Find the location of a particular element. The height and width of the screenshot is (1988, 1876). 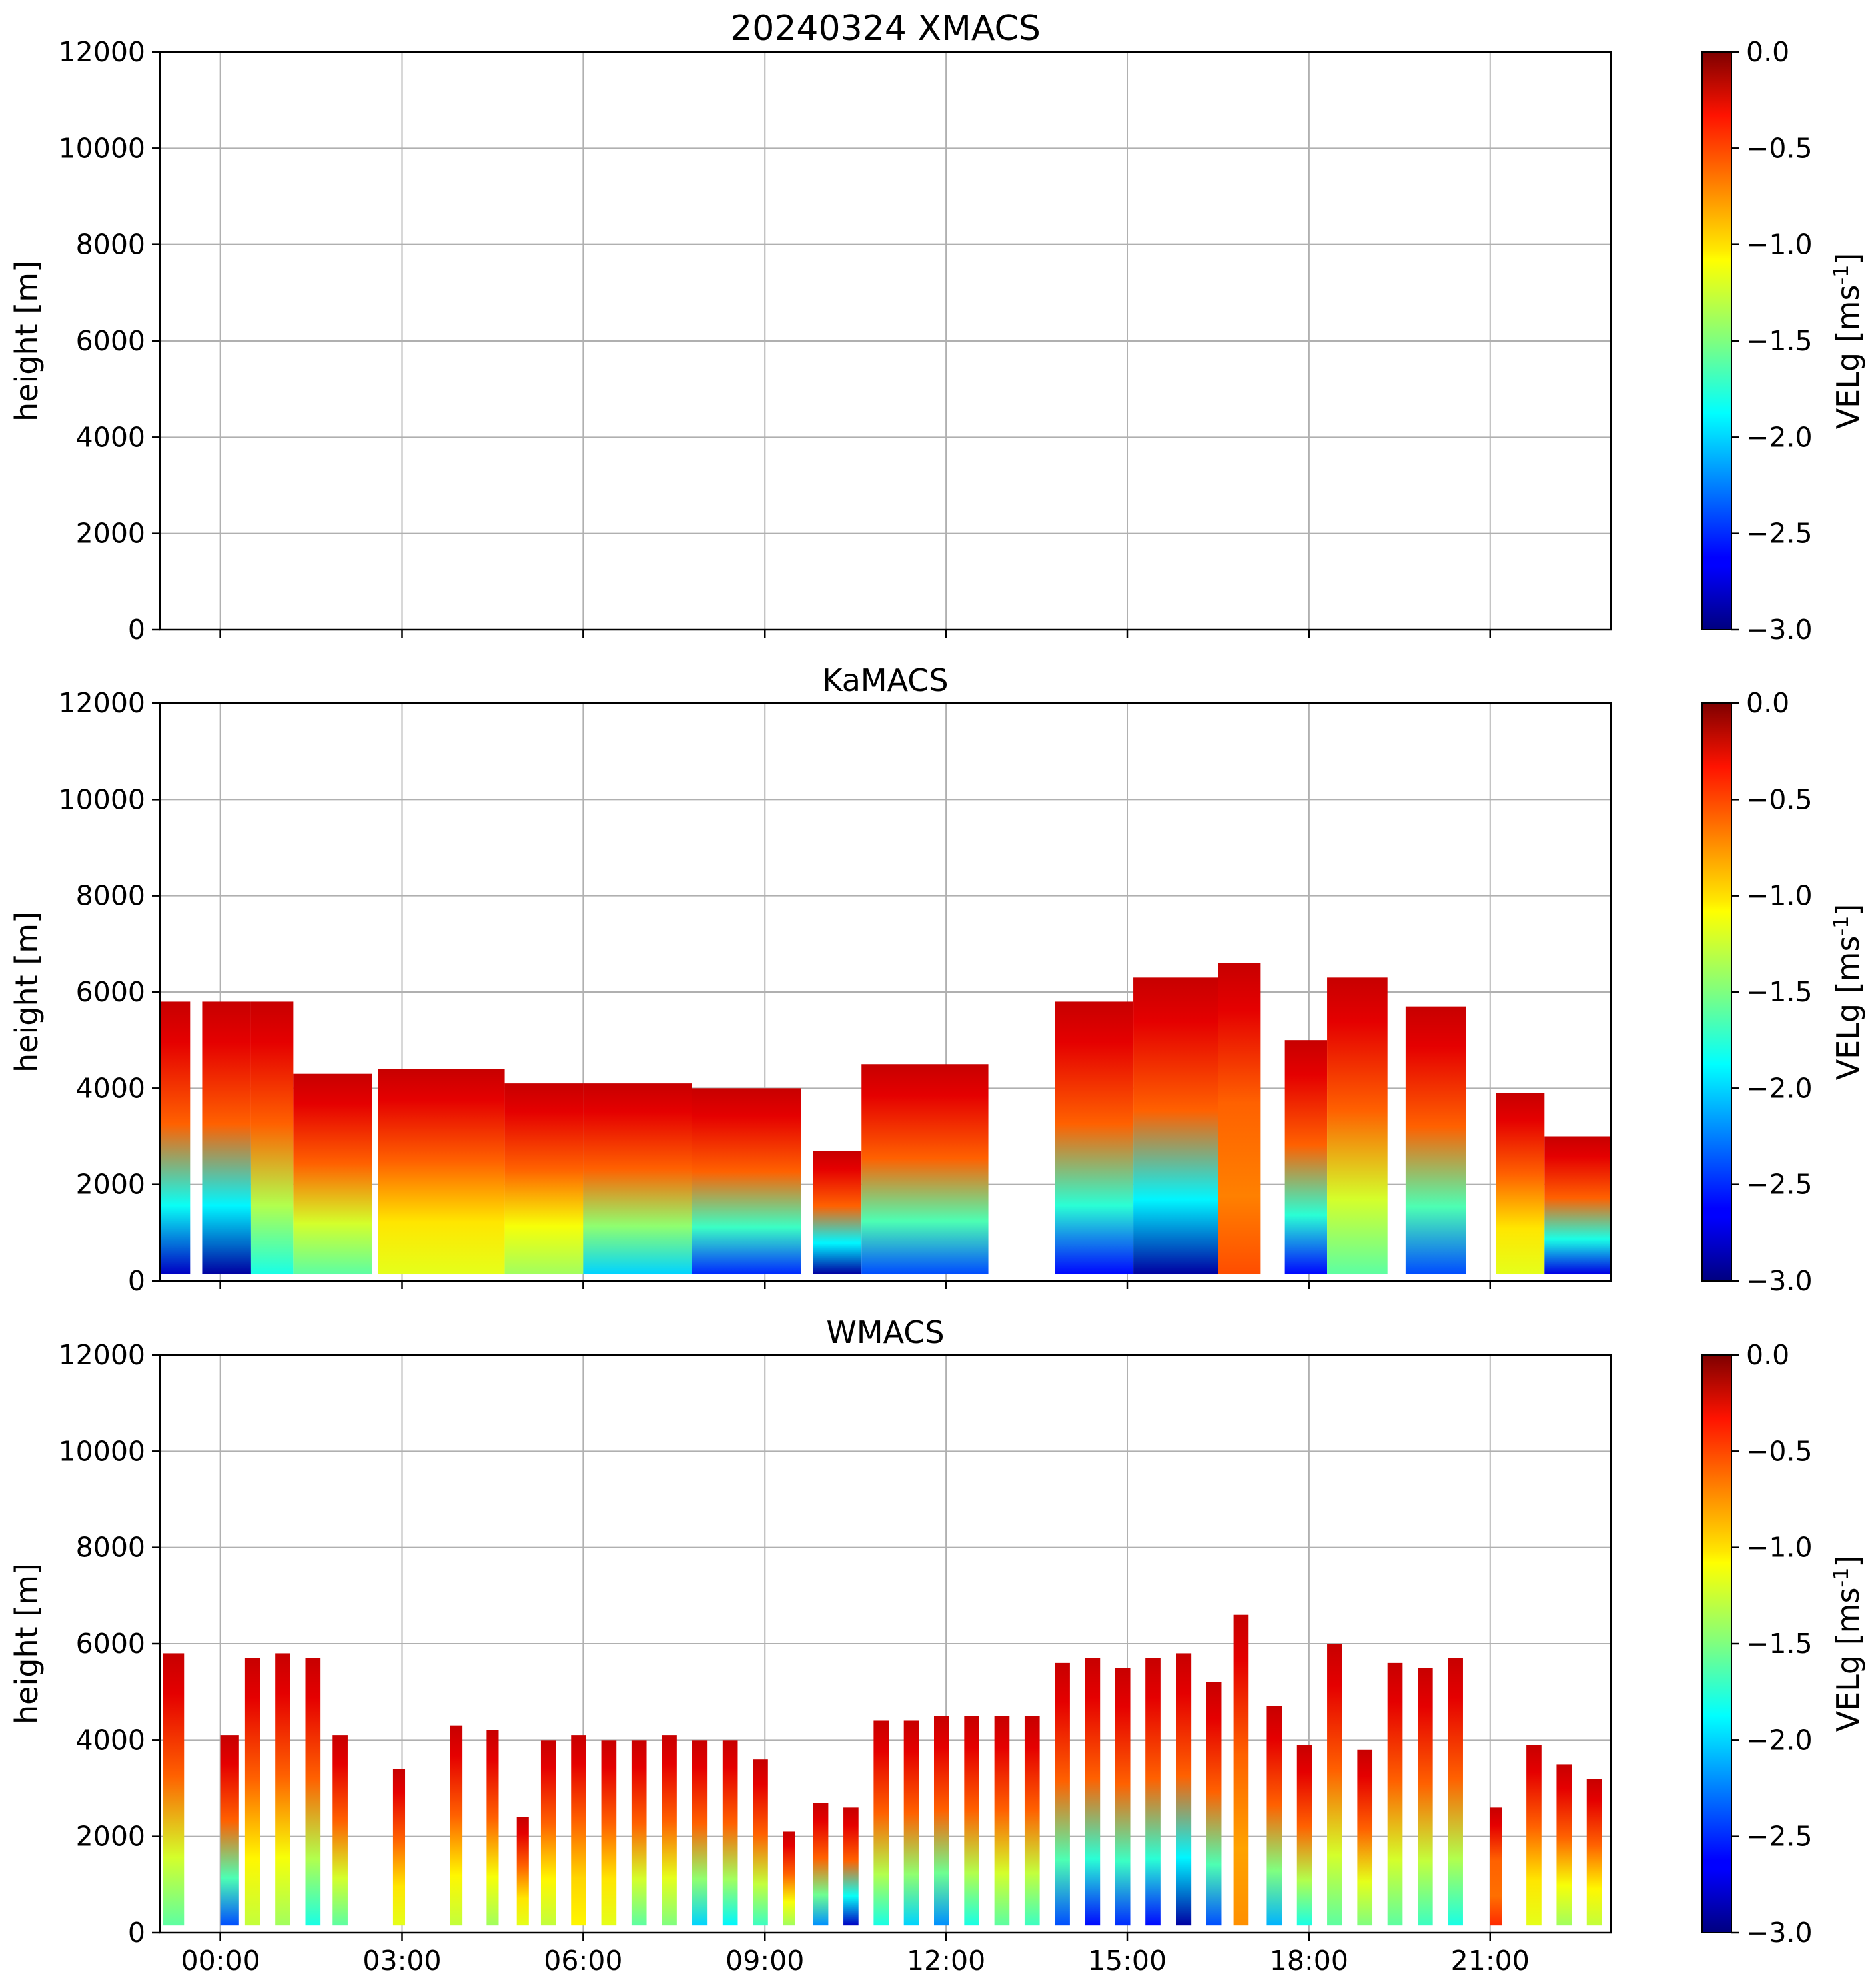

colorbar-ticks-xmacs: 0.0 −0.5 −1.0 −1.5 −2.0 −2.5 −3.0 is located at coordinates (1772, 341).